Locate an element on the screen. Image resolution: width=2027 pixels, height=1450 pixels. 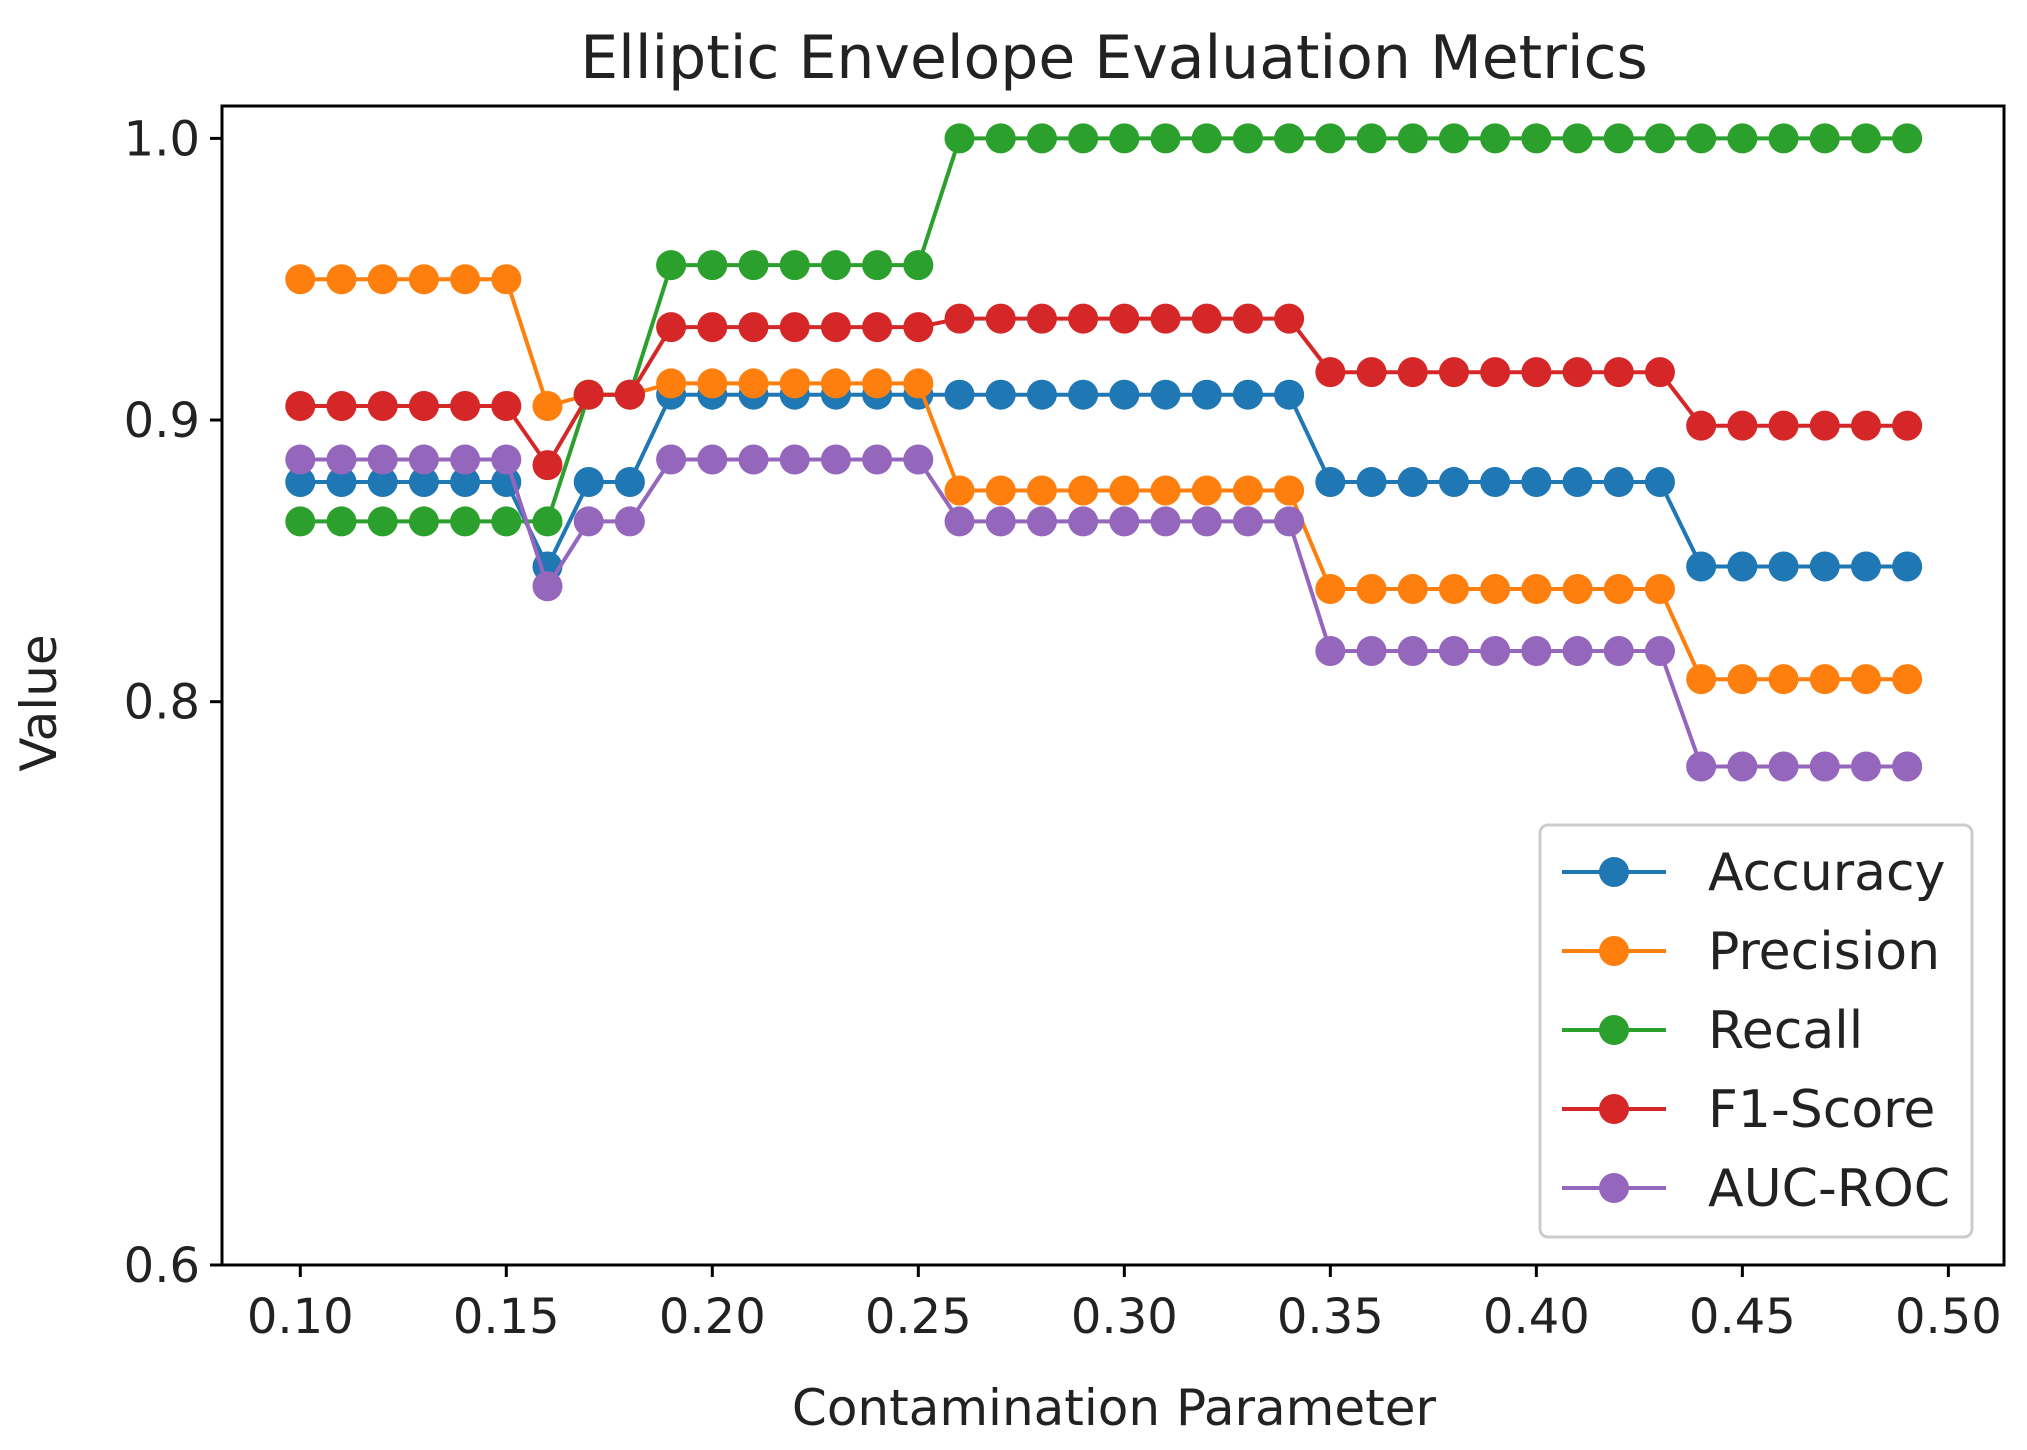
legend-item-accuracy: Accuracy is located at coordinates (1753, 873).